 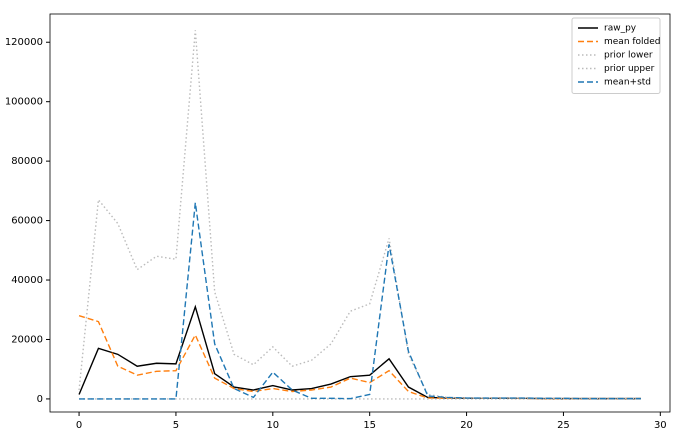 What do you see at coordinates (27, 161) in the screenshot?
I see `y-tick-label: 80000` at bounding box center [27, 161].